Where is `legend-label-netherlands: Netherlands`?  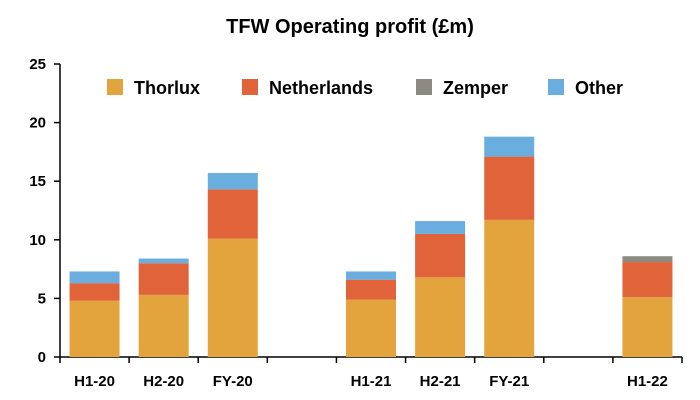 legend-label-netherlands: Netherlands is located at coordinates (321, 88).